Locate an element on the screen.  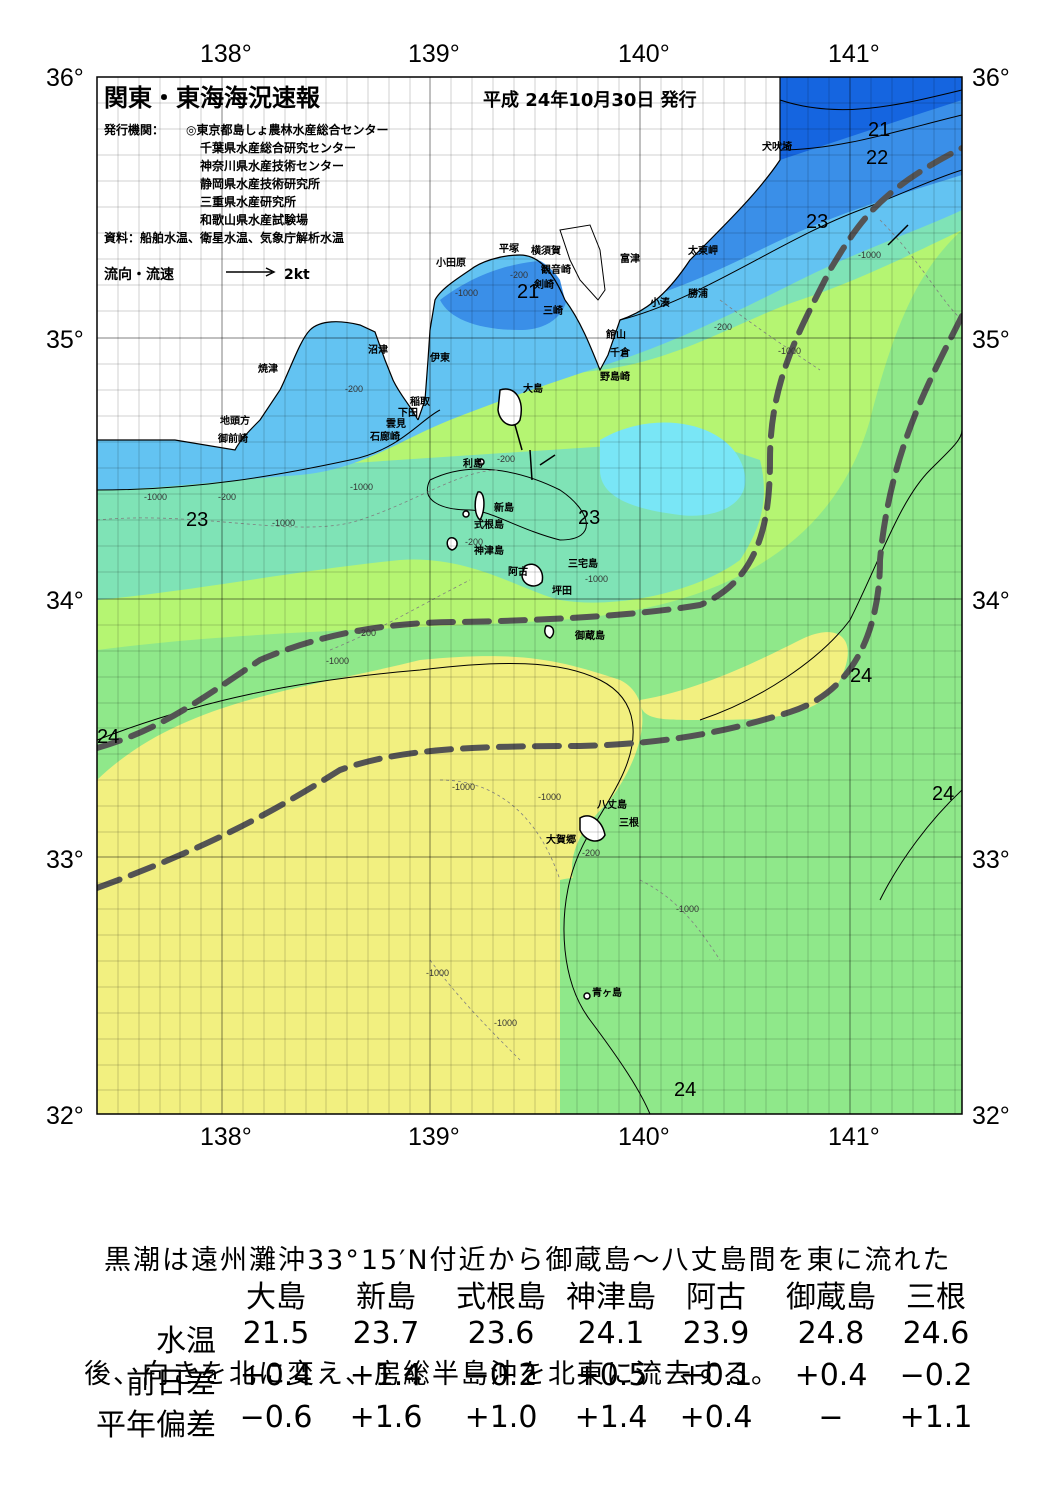
lon-label-bottom: 138° is located at coordinates (226, 1137).